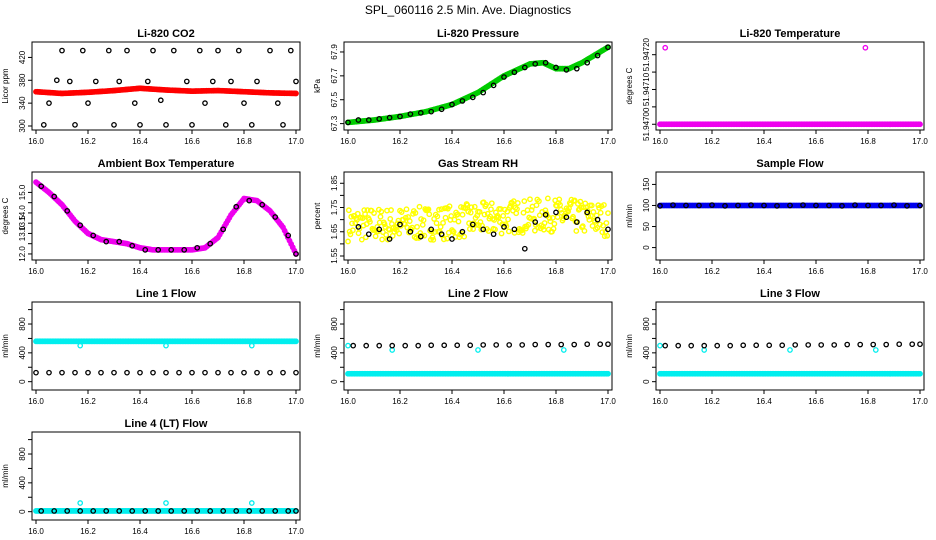 The image size is (936, 540). What do you see at coordinates (166, 91) in the screenshot?
I see `series-co2-avg` at bounding box center [166, 91].